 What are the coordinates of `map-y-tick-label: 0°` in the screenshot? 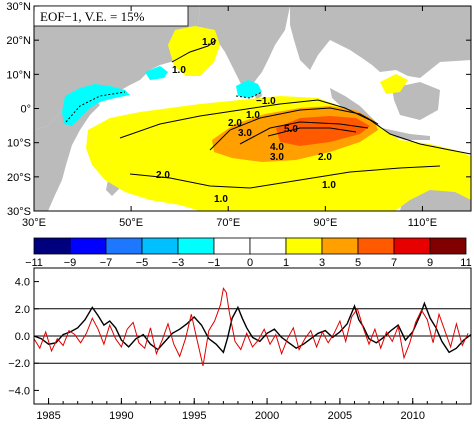 It's located at (25, 110).